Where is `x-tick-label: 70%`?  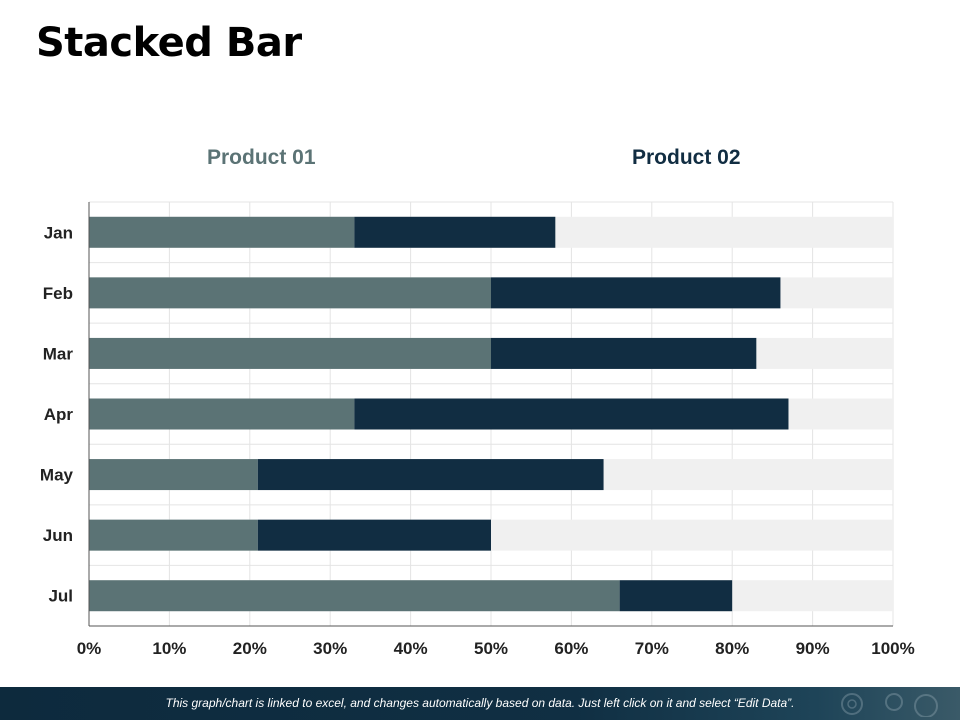
x-tick-label: 70% is located at coordinates (652, 648).